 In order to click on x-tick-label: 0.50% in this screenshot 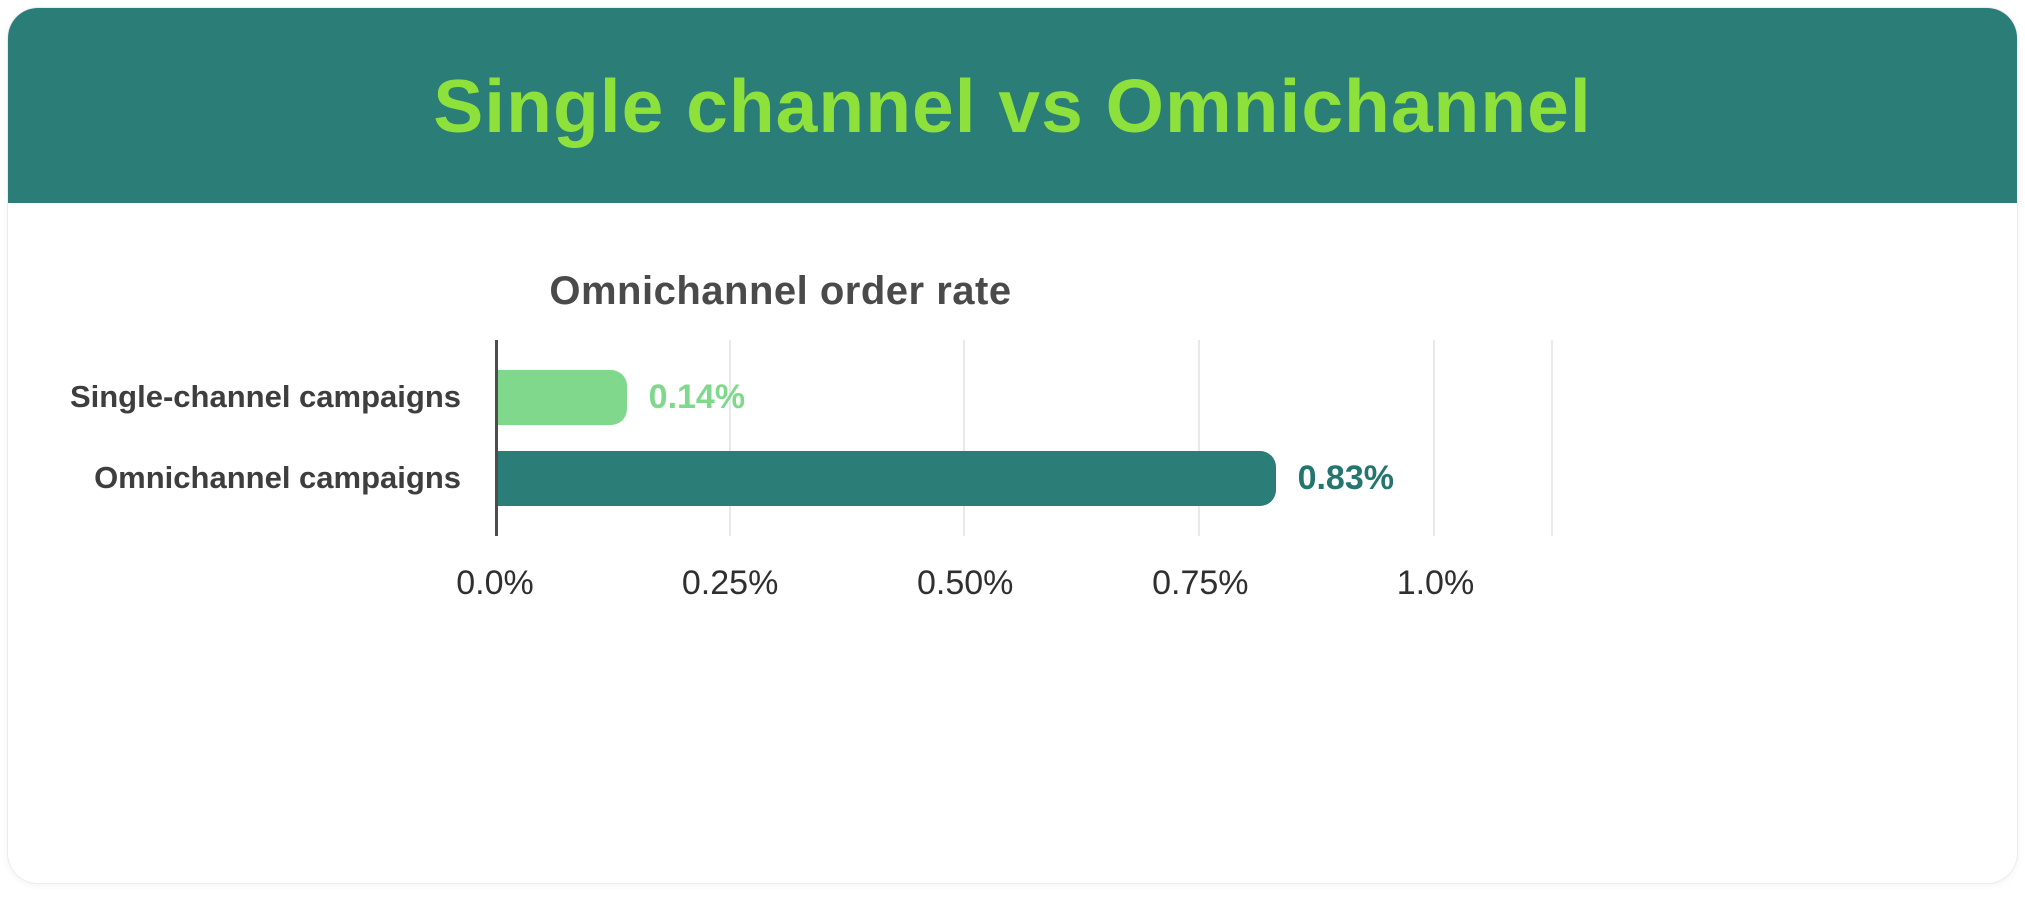, I will do `click(965, 583)`.